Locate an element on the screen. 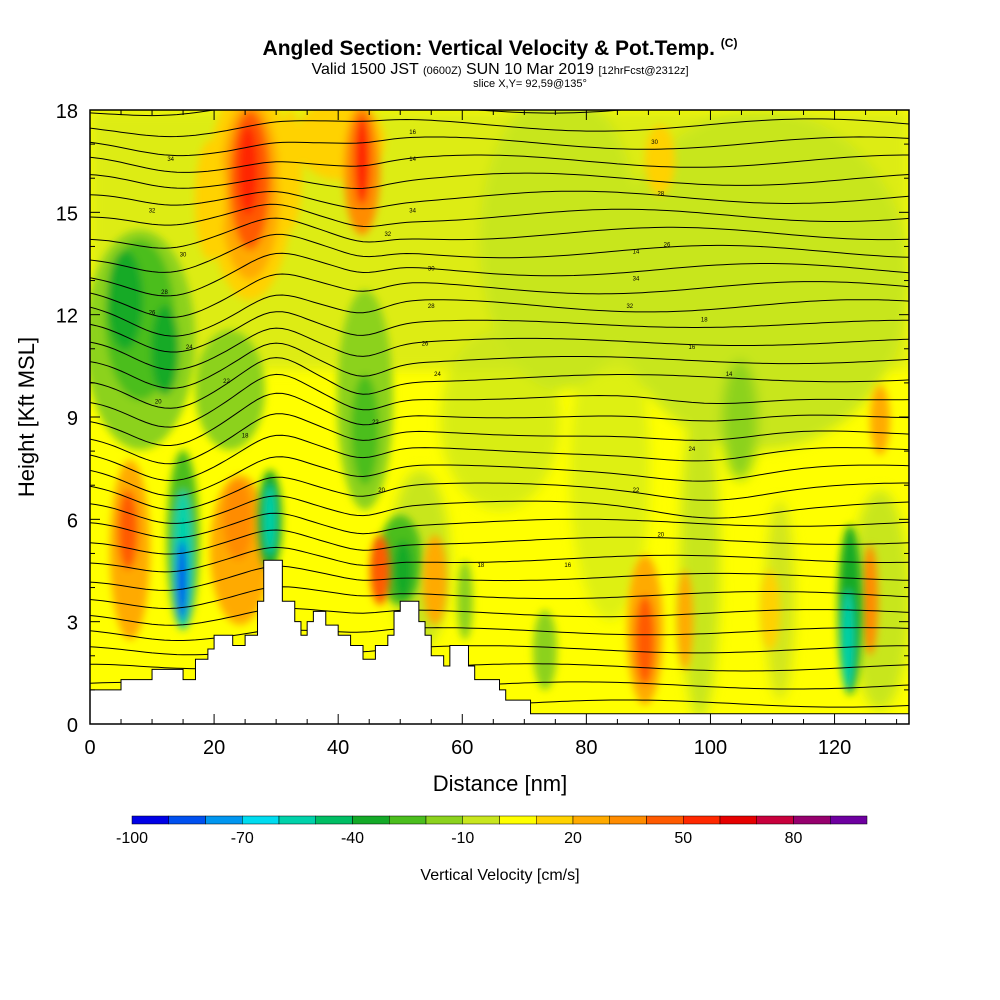 This screenshot has width=1000, height=1000. y-axis-label: Height [Kft MSL] is located at coordinates (26, 417).